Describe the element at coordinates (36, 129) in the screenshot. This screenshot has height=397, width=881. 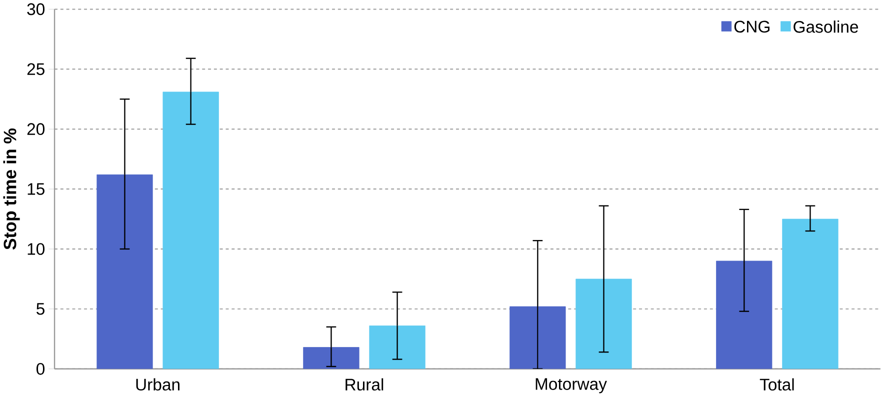
I see `y-tick-label: 20` at that location.